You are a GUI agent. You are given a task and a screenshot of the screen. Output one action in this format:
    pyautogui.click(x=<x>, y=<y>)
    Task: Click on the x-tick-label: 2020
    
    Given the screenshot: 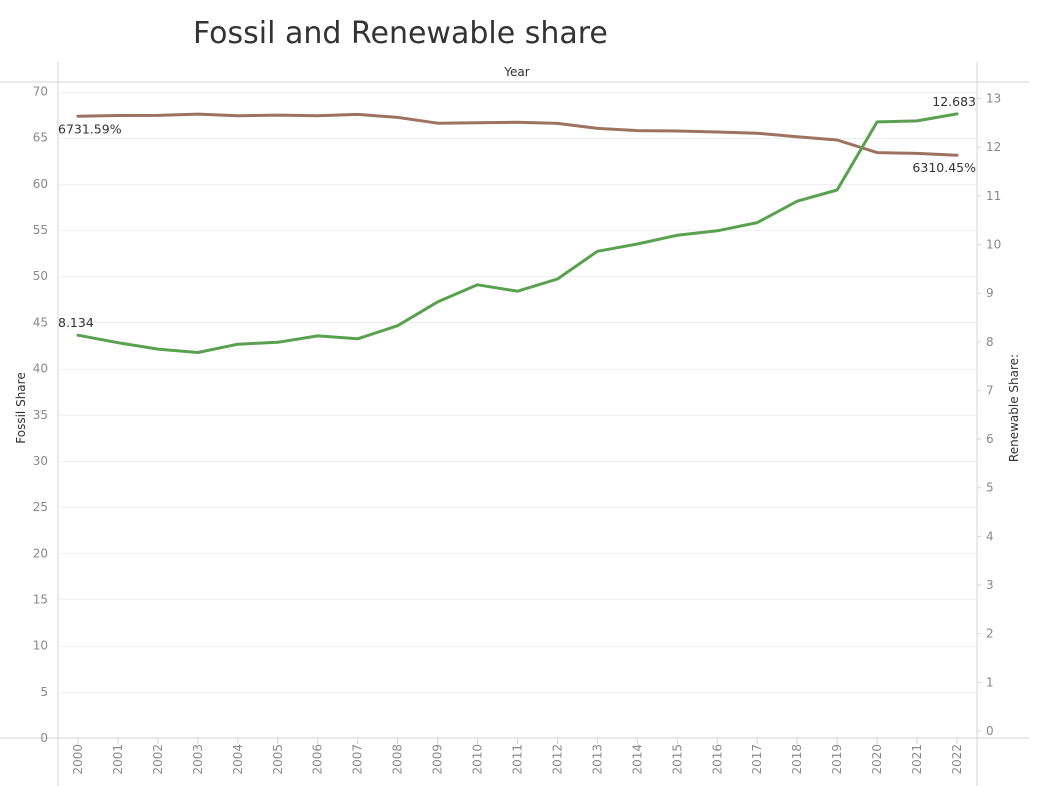 What is the action you would take?
    pyautogui.click(x=877, y=759)
    